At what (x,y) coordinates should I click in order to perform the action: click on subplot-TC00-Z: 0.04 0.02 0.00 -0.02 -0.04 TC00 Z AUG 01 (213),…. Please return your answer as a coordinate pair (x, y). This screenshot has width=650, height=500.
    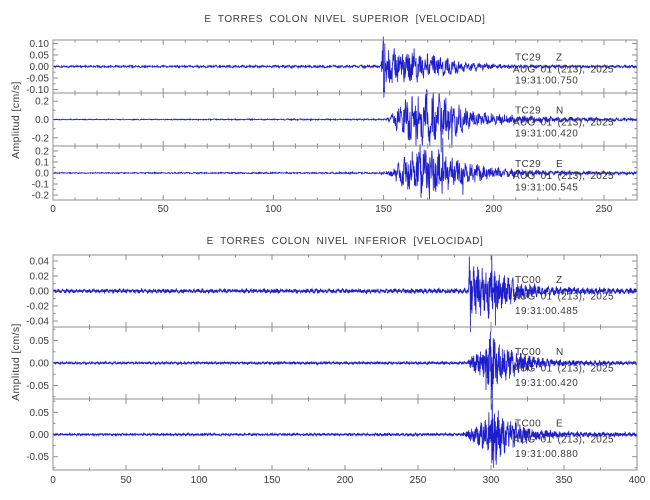
    Looking at the image, I should click on (332, 293).